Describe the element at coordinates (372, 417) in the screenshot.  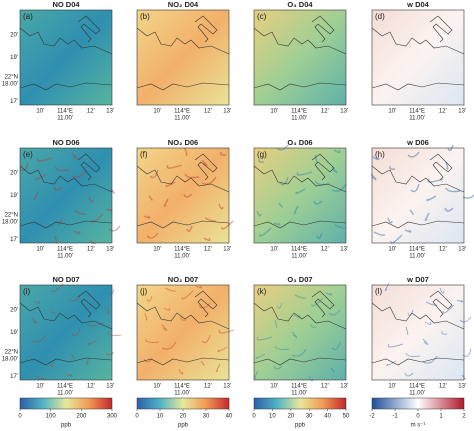
I see `colorbar-tick-label: -2` at that location.